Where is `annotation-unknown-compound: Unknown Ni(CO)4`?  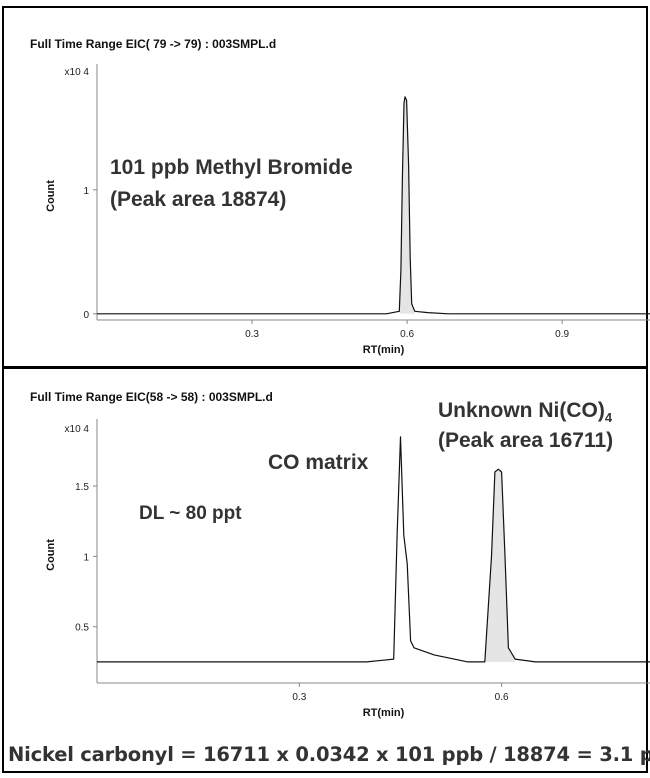 annotation-unknown-compound: Unknown Ni(CO)4 is located at coordinates (525, 412).